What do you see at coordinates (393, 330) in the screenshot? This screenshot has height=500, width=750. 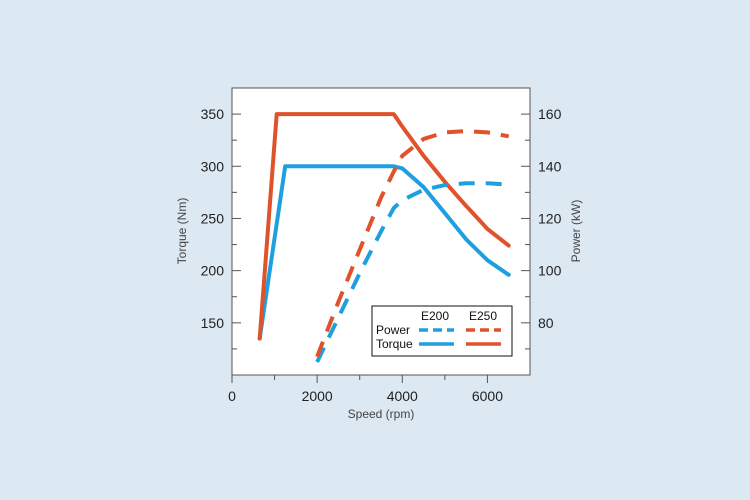 I see `legend-row-power: Power` at bounding box center [393, 330].